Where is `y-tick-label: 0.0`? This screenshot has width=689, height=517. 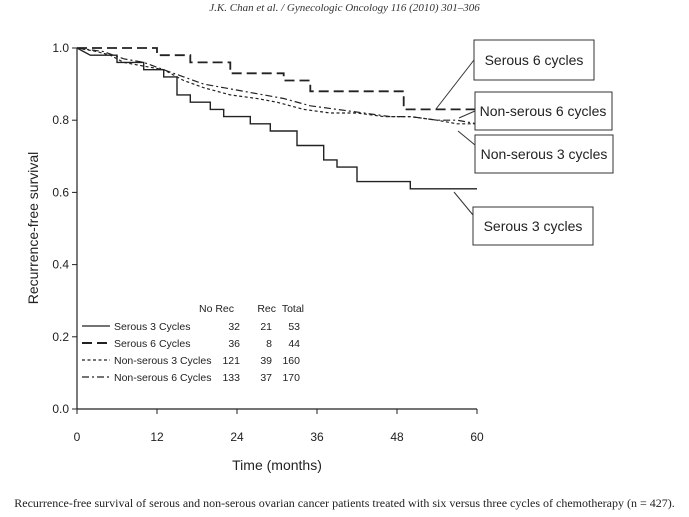
y-tick-label: 0.0 is located at coordinates (60, 409).